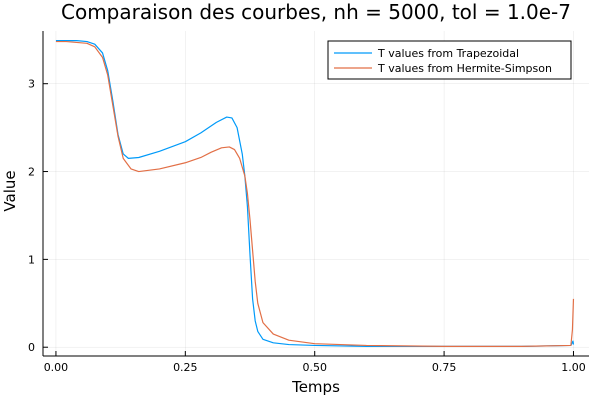 The width and height of the screenshot is (600, 400). I want to click on x-tick-label: 0.00, so click(56, 367).